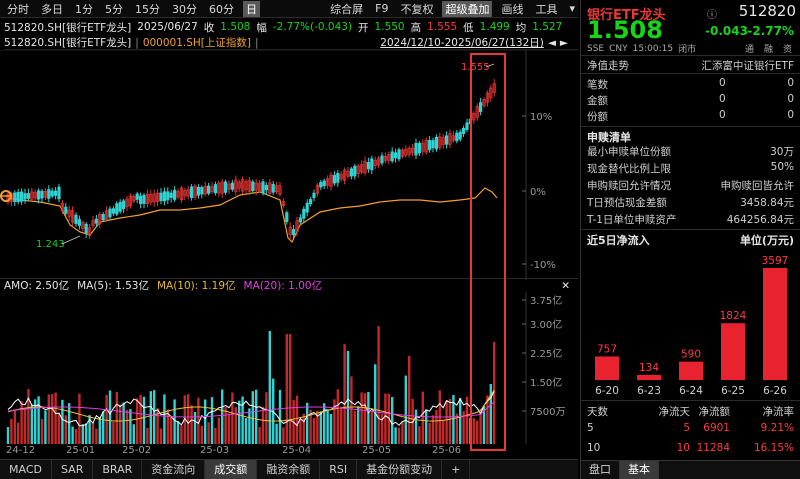 The height and width of the screenshot is (479, 800). Describe the element at coordinates (778, 412) in the screenshot. I see `summary-header: 净流率` at that location.